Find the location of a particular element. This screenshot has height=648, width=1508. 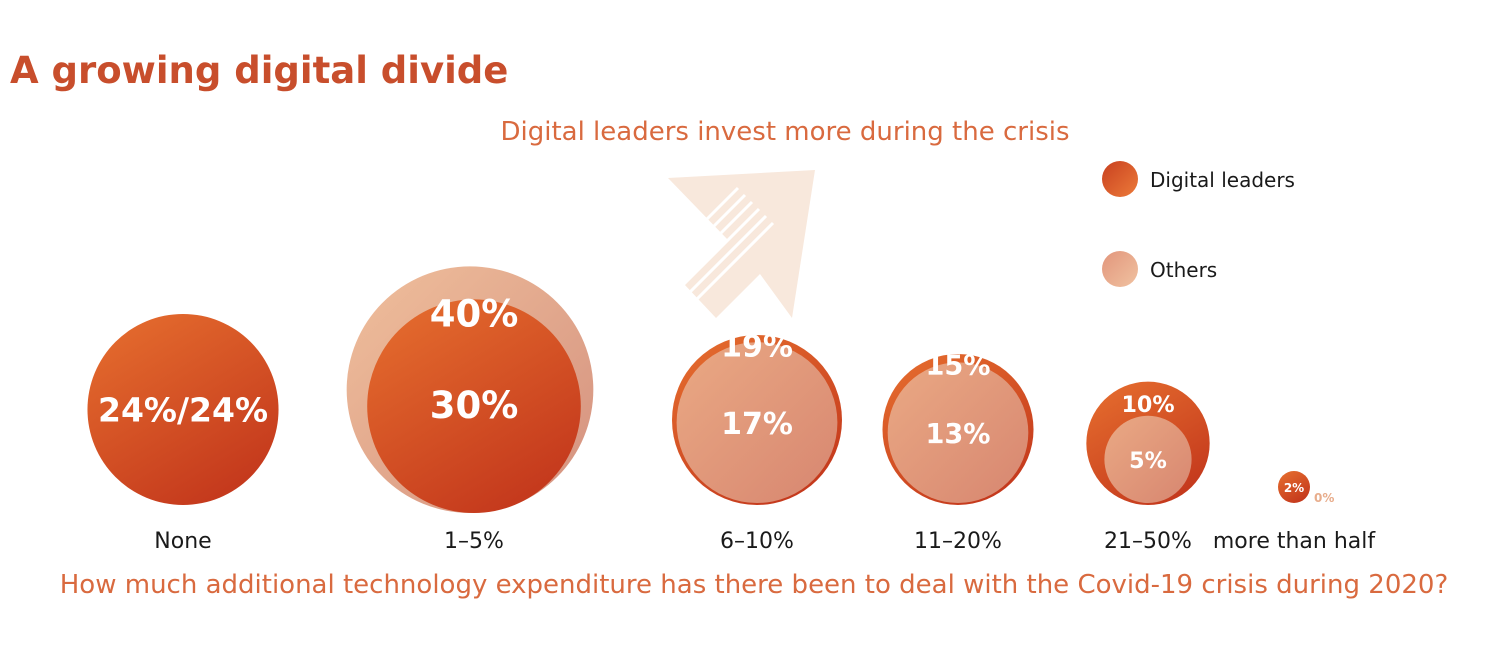

category-label-more-than-half: more than half is located at coordinates (1295, 541).